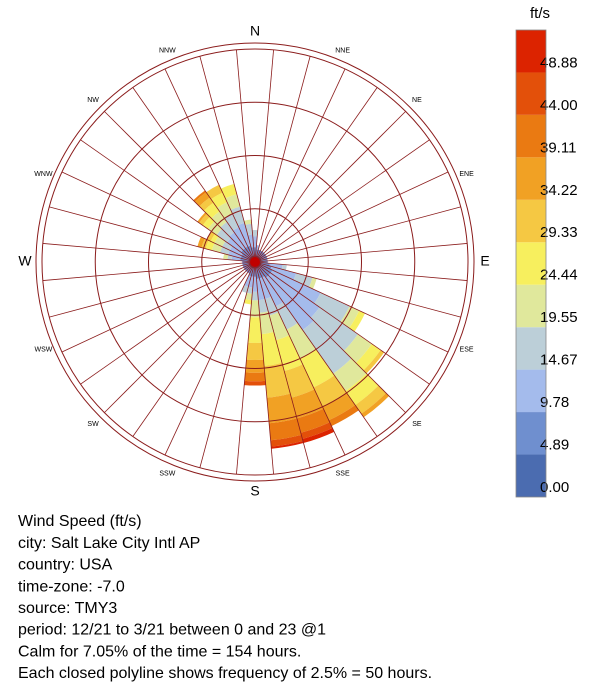  What do you see at coordinates (93, 424) in the screenshot?
I see `direction-label: SW` at bounding box center [93, 424].